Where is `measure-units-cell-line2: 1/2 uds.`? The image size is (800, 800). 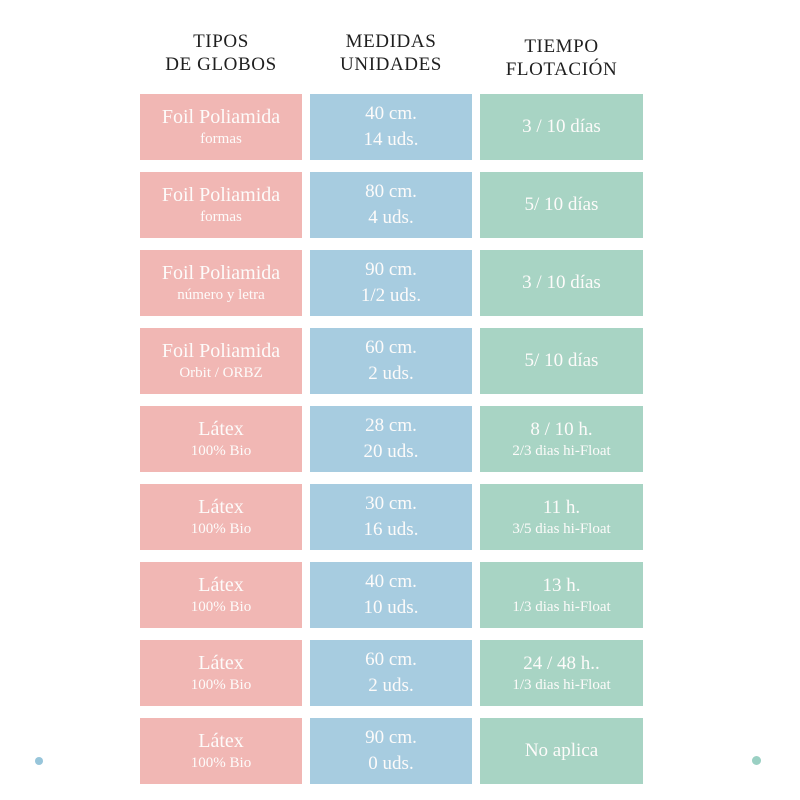 measure-units-cell-line2: 1/2 uds. is located at coordinates (391, 295).